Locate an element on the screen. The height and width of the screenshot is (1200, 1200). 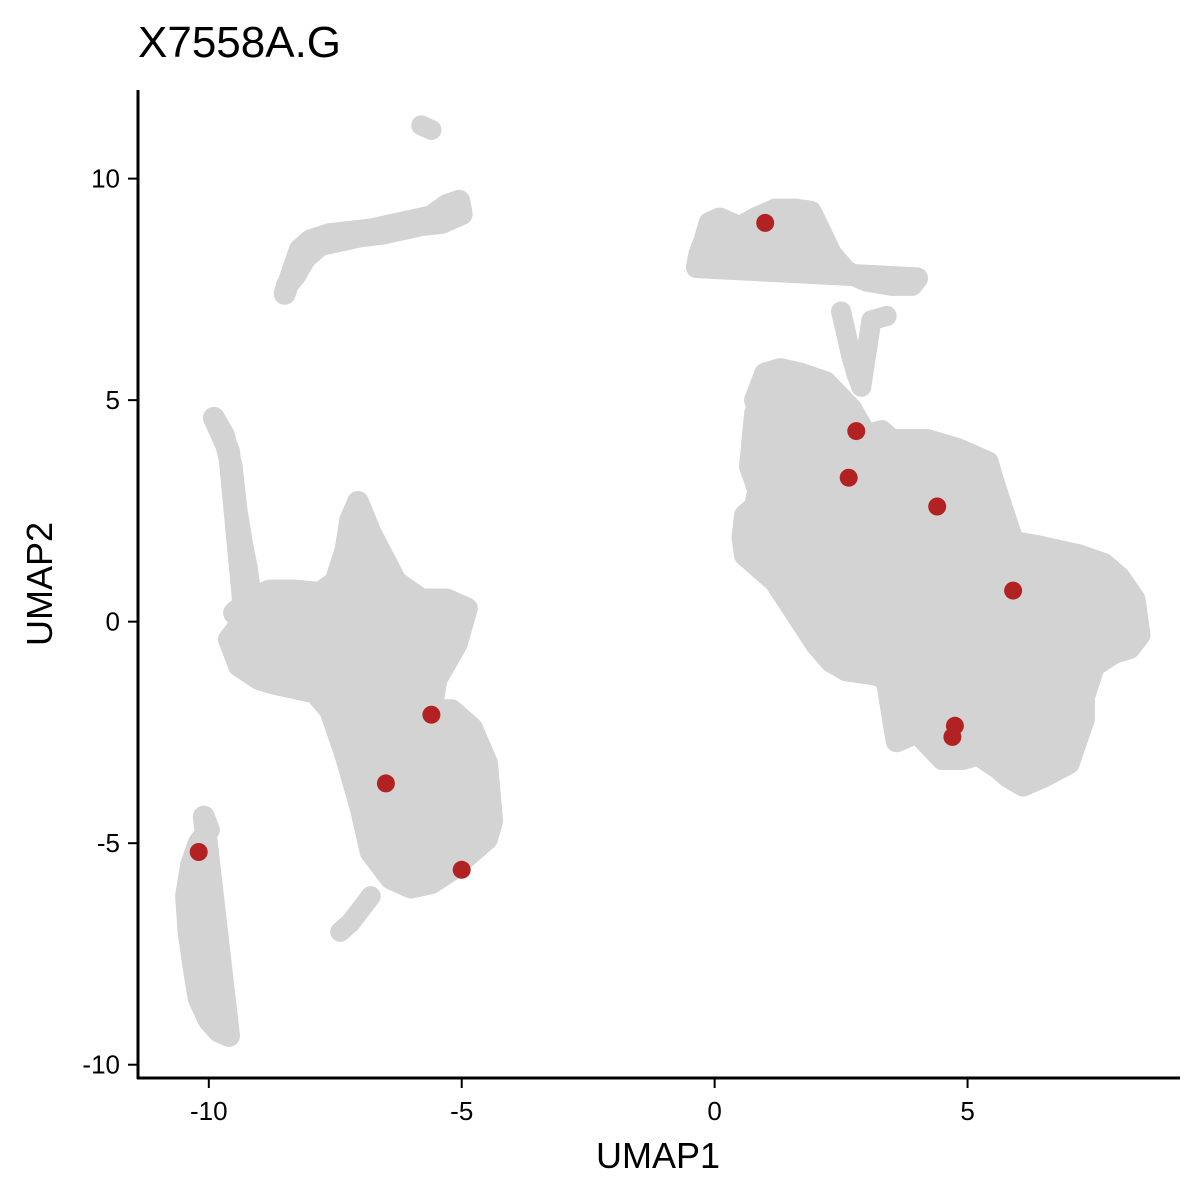
y-axis-ticks: -10 -5 0 5 10 is located at coordinates (110, 622).